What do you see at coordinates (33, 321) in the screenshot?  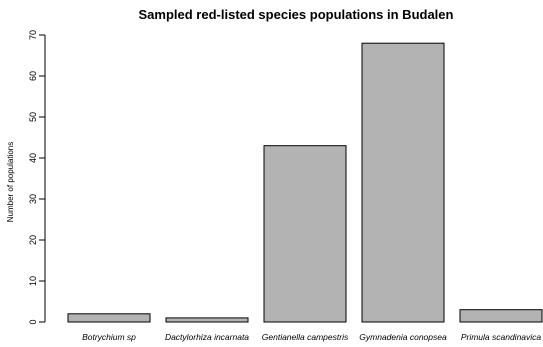 I see `y-tick-label: 0` at bounding box center [33, 321].